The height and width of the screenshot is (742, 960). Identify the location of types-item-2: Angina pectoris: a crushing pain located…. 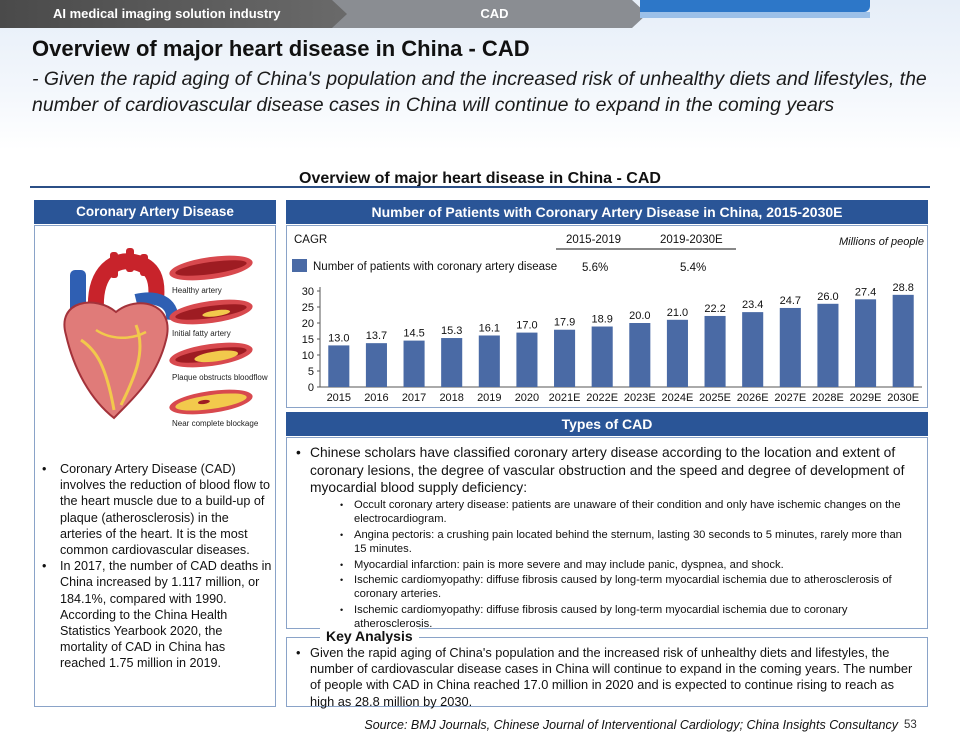
(627, 542).